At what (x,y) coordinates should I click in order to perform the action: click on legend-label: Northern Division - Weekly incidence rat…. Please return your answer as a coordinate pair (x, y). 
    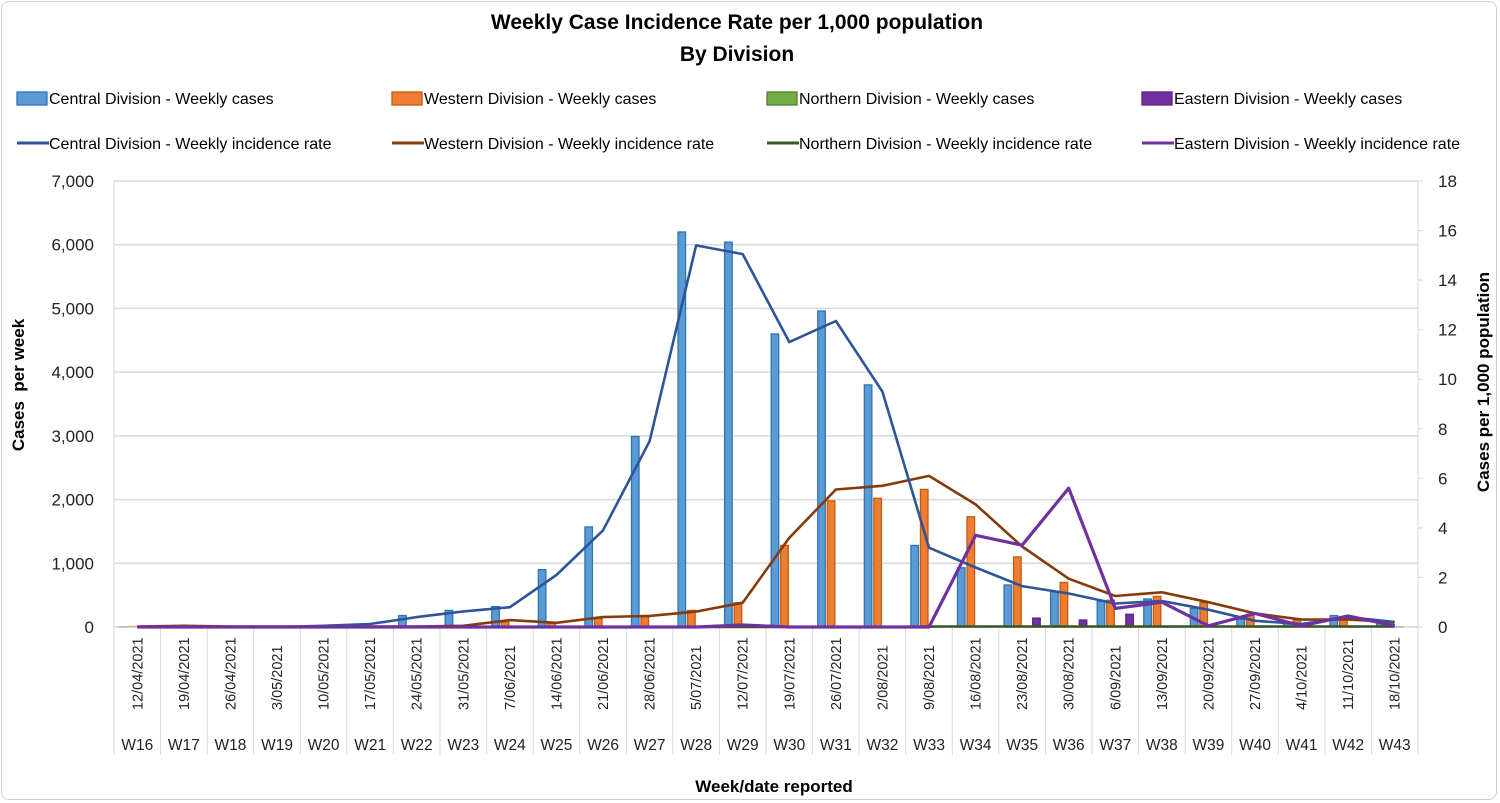
    Looking at the image, I should click on (945, 144).